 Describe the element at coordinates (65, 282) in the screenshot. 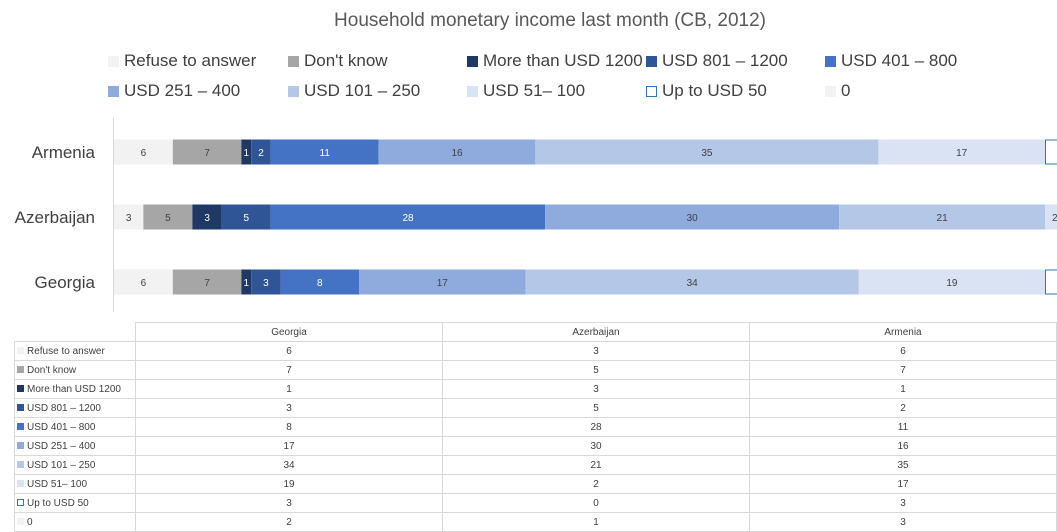

I see `category-label-georgia: Georgia` at that location.